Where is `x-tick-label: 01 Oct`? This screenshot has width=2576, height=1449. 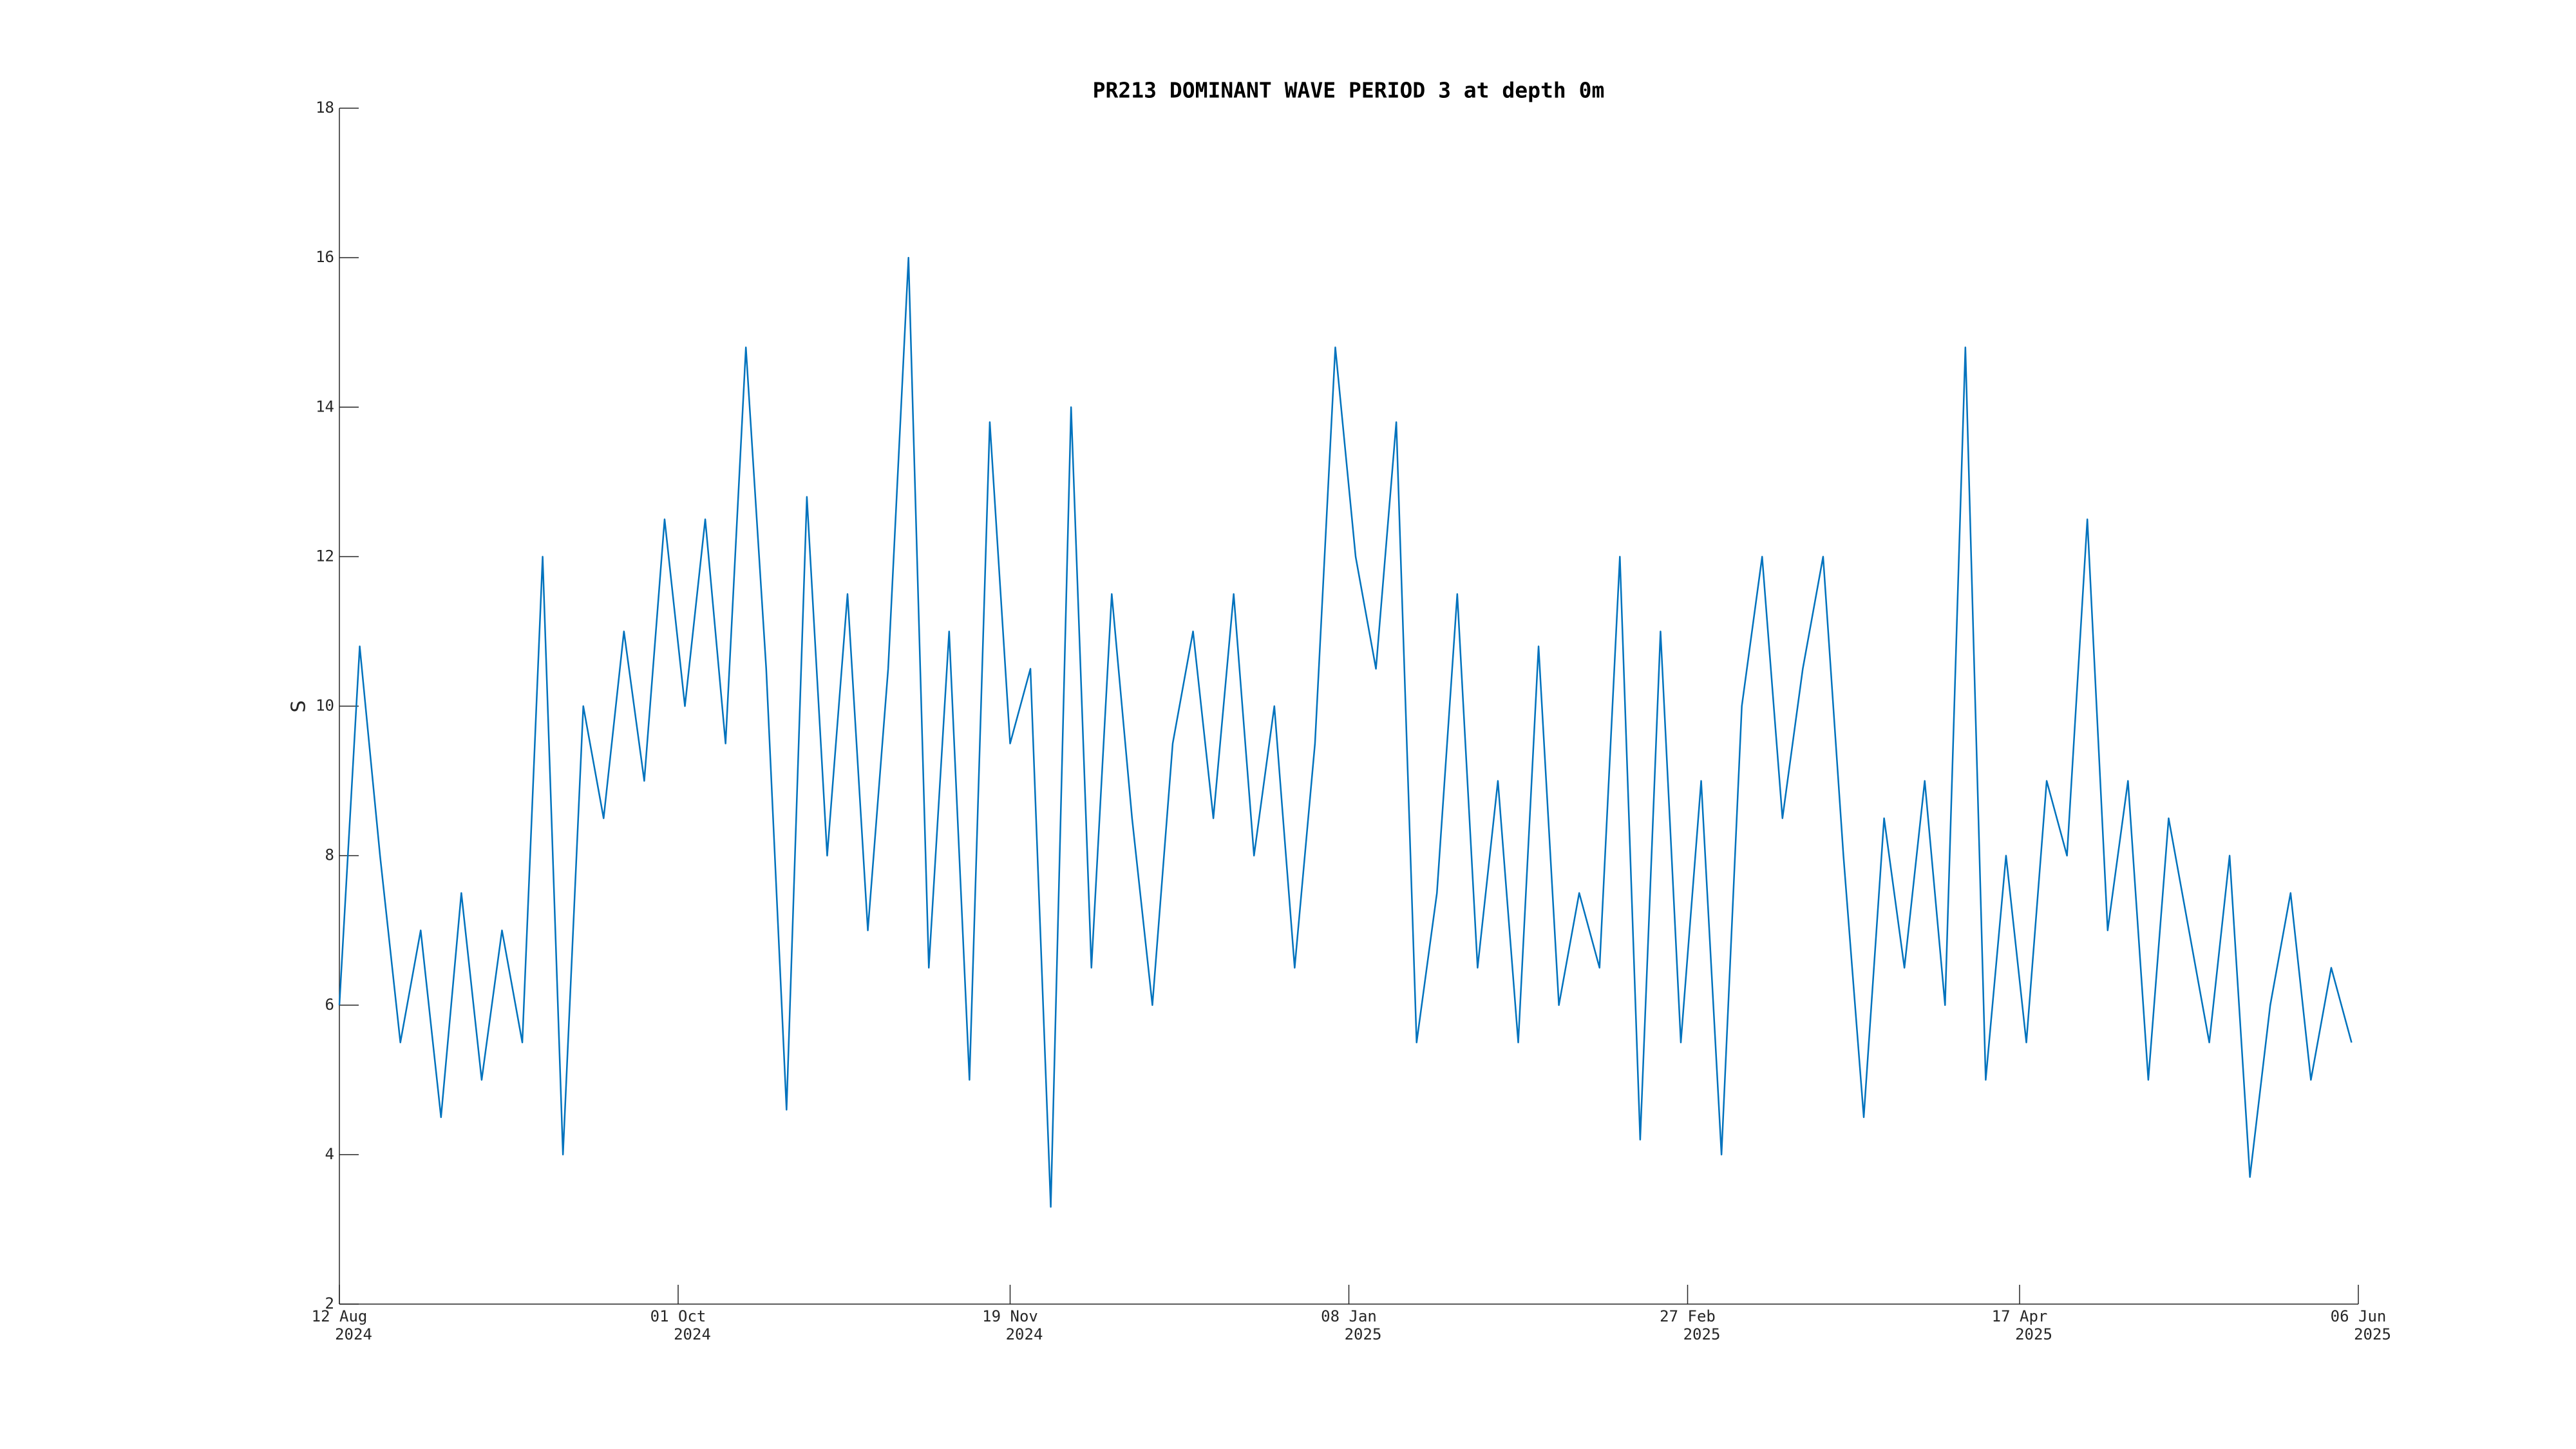
x-tick-label: 01 Oct is located at coordinates (678, 1316).